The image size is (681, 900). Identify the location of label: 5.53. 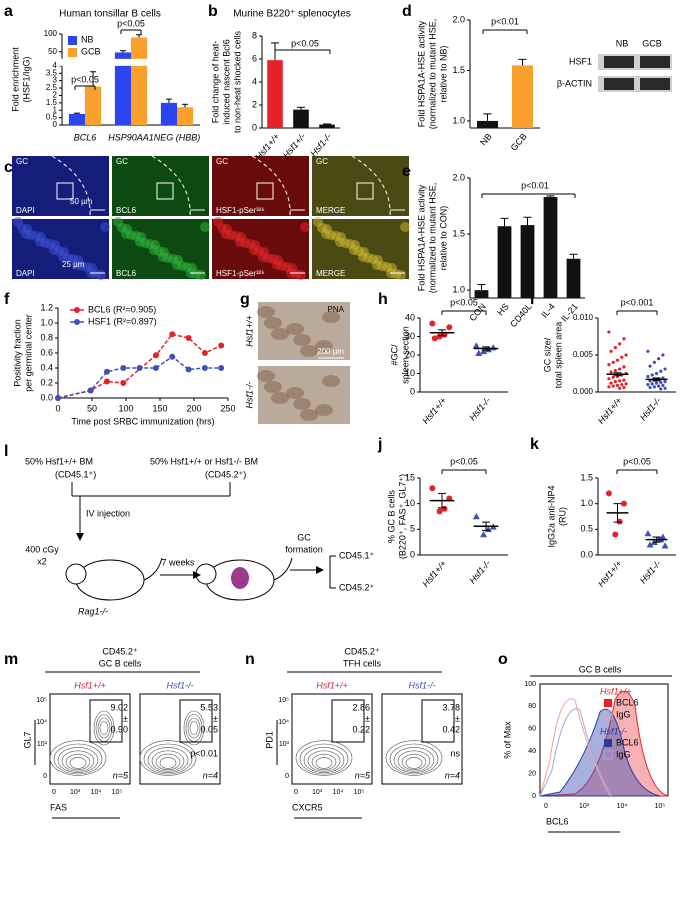
(209, 707).